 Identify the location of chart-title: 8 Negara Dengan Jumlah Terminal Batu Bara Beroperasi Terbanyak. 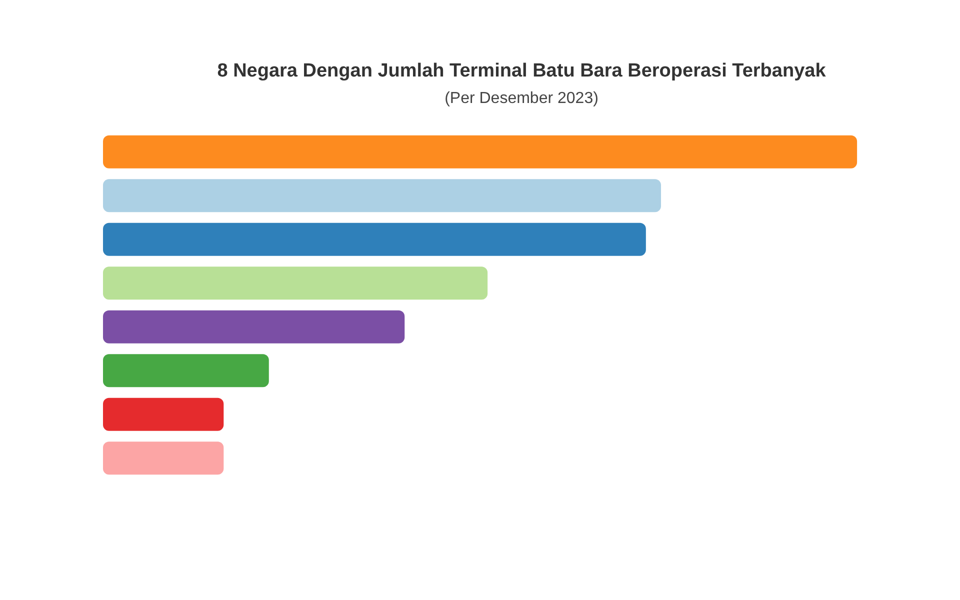
(521, 71).